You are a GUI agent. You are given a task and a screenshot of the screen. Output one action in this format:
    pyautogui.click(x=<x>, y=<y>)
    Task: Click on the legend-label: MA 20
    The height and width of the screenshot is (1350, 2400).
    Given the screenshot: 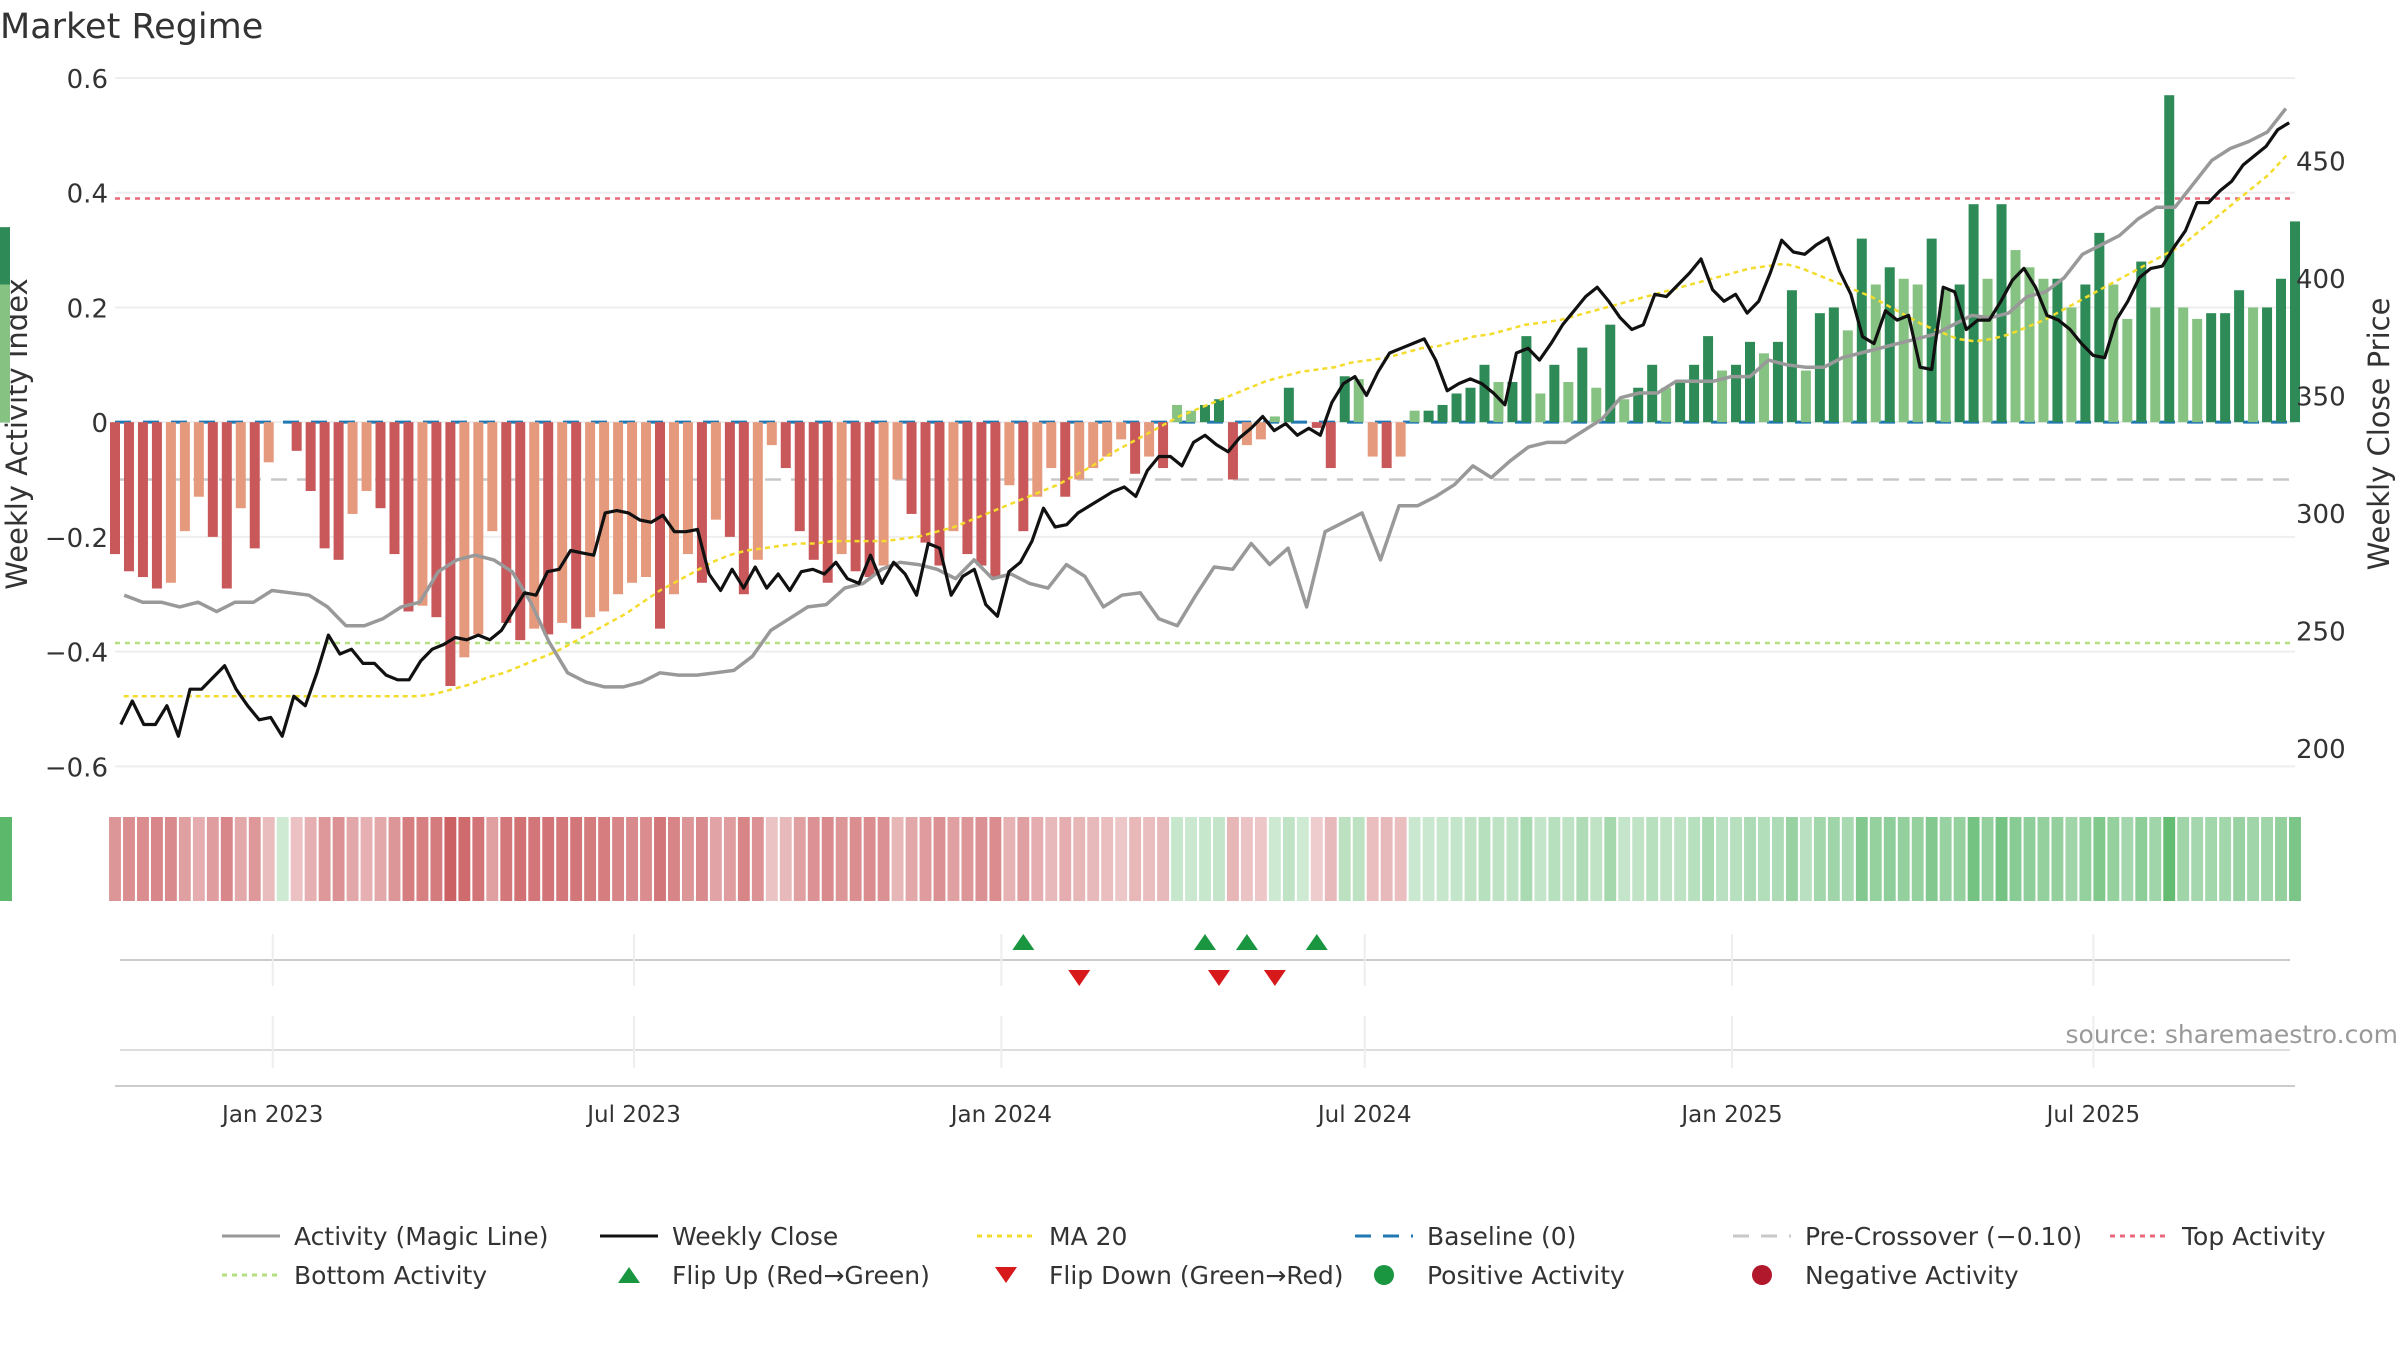 What is the action you would take?
    pyautogui.click(x=1088, y=1236)
    